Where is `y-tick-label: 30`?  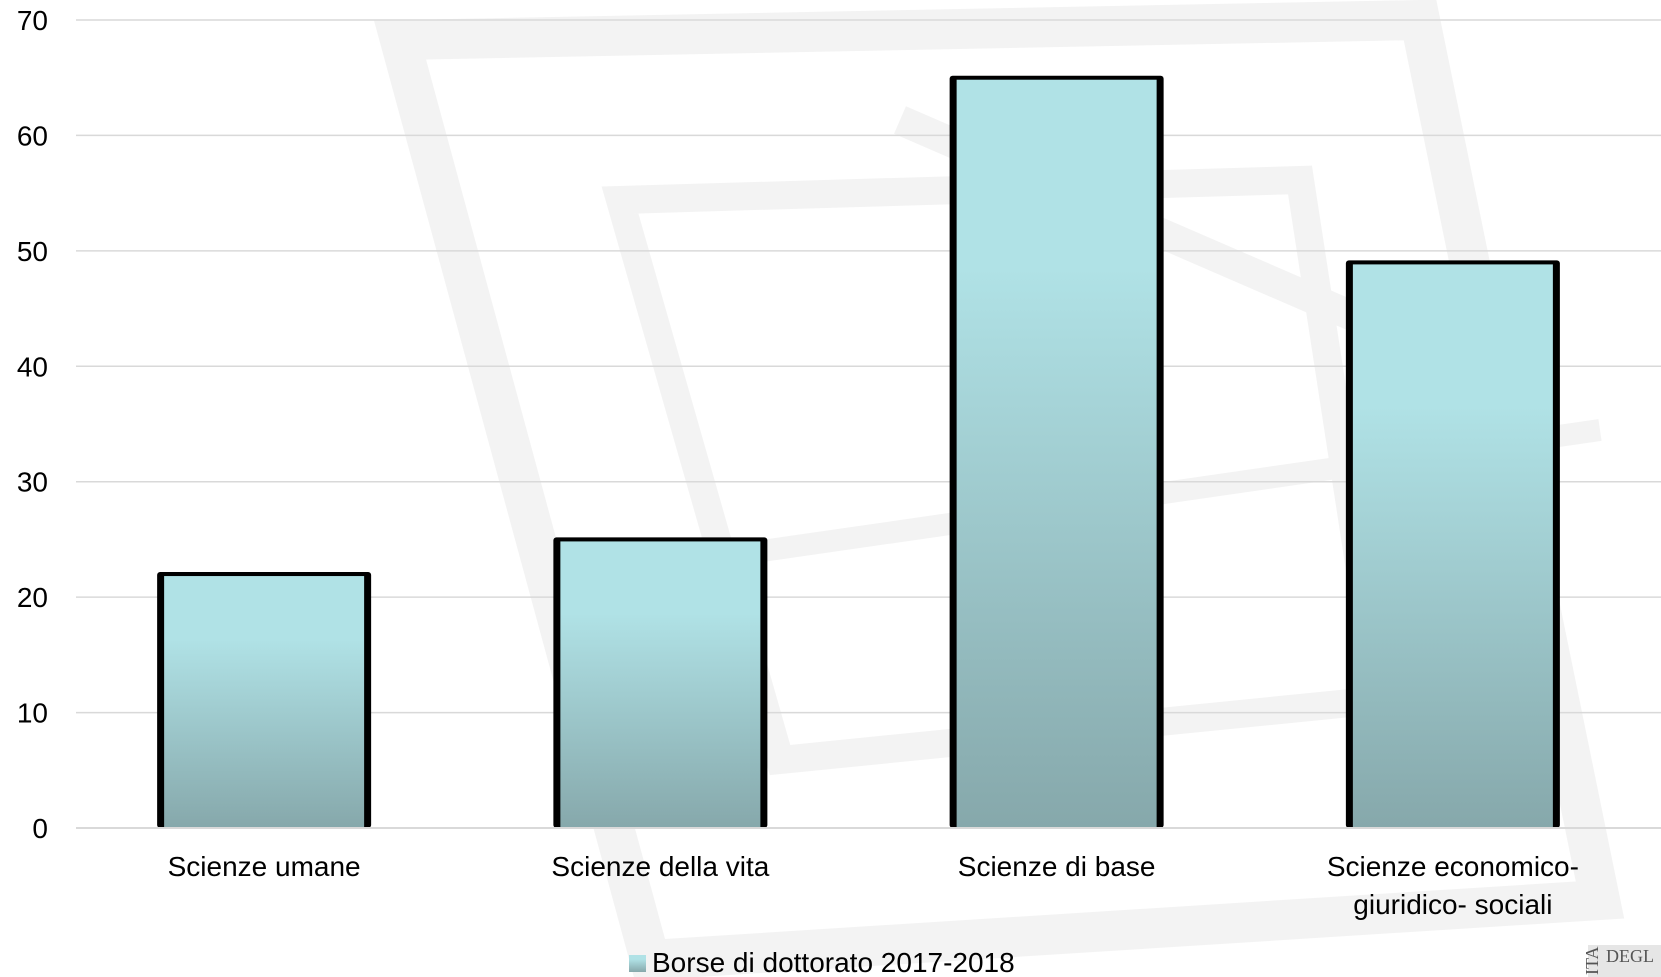
y-tick-label: 30 is located at coordinates (32, 482).